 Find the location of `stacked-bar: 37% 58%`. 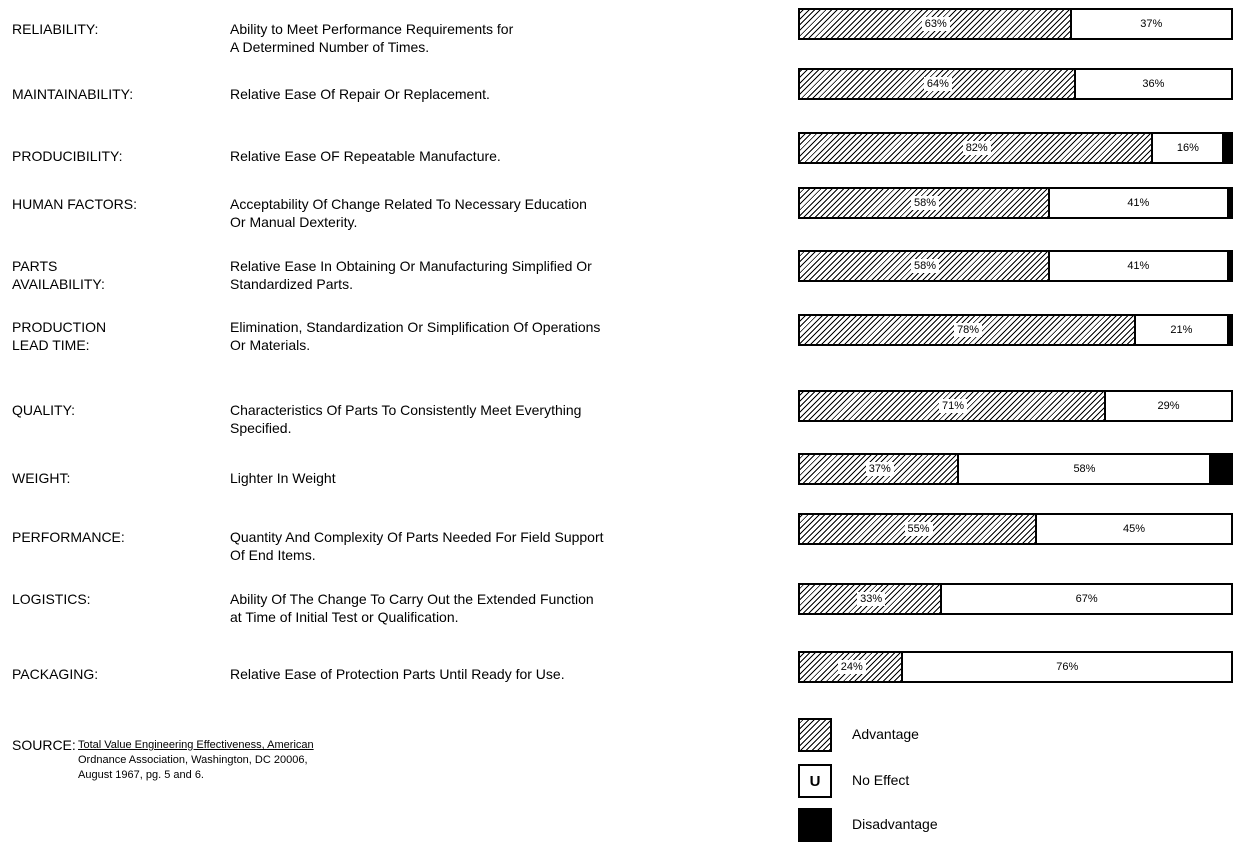

stacked-bar: 37% 58% is located at coordinates (1015, 469).